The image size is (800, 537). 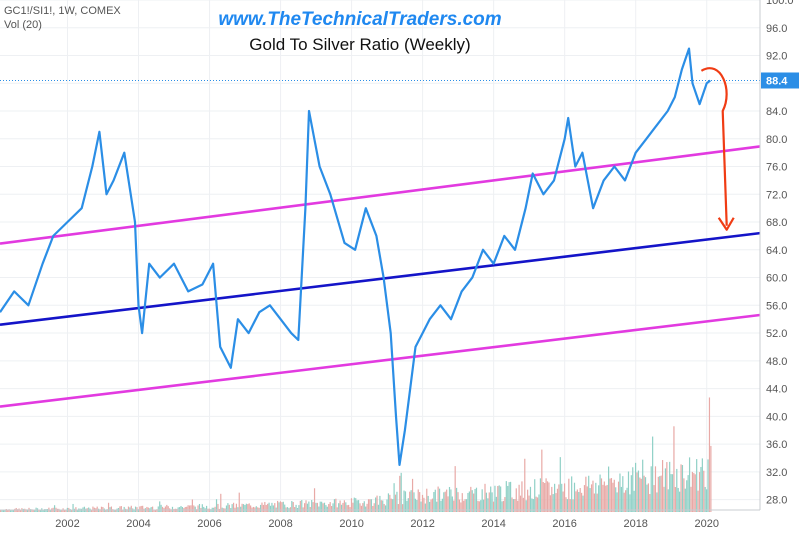 What do you see at coordinates (776, 306) in the screenshot?
I see `y-tick-label: 56.0` at bounding box center [776, 306].